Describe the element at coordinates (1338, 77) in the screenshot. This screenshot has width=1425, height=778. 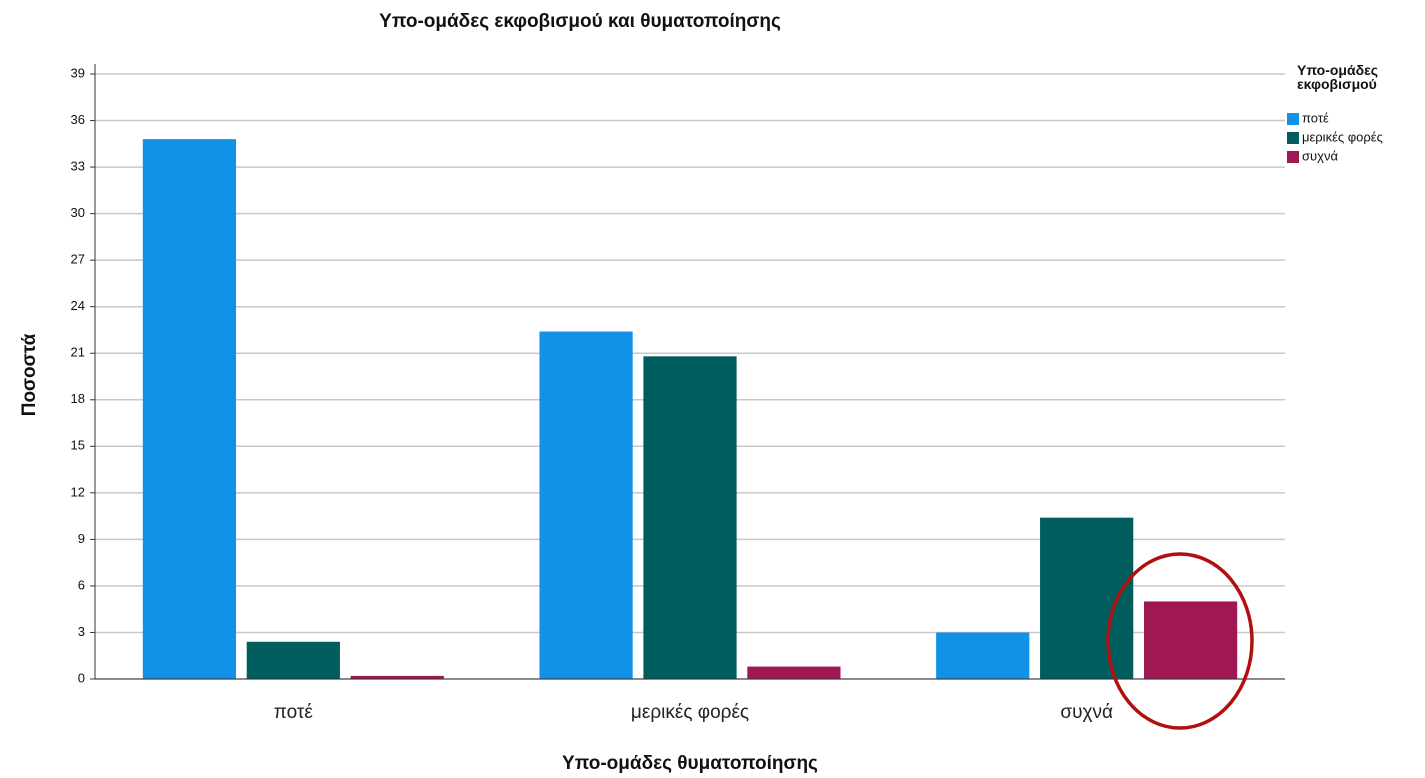
I see `legend-title: Υπο-ομάδες εκφοβισμού` at that location.